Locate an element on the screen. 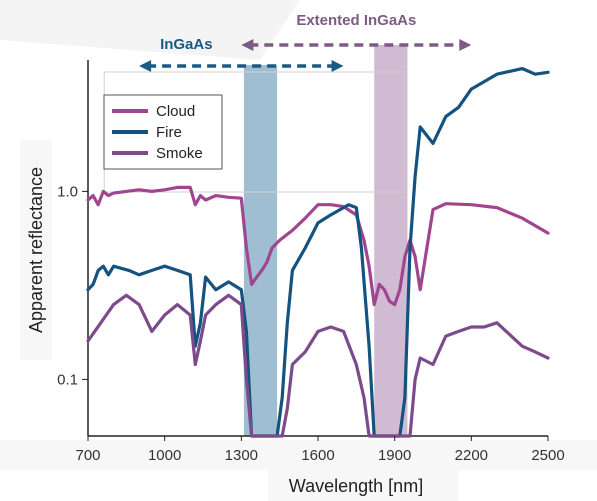 The image size is (597, 501). y-tick-label: 1.0 is located at coordinates (67, 191).